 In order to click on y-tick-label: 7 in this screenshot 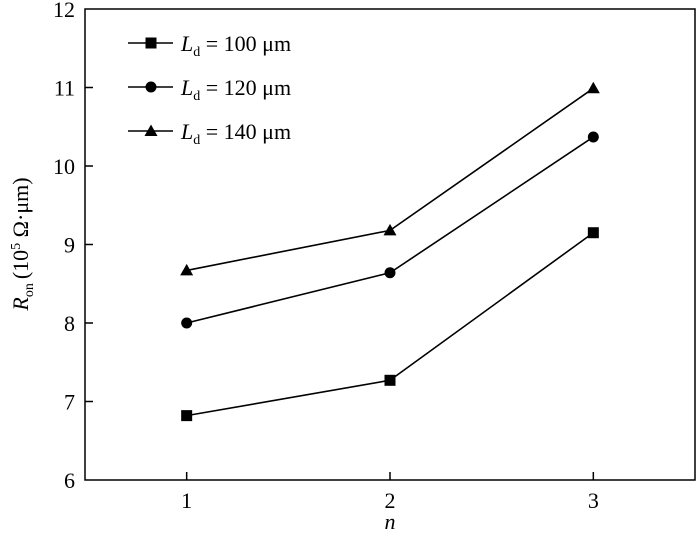, I will do `click(69, 402)`.